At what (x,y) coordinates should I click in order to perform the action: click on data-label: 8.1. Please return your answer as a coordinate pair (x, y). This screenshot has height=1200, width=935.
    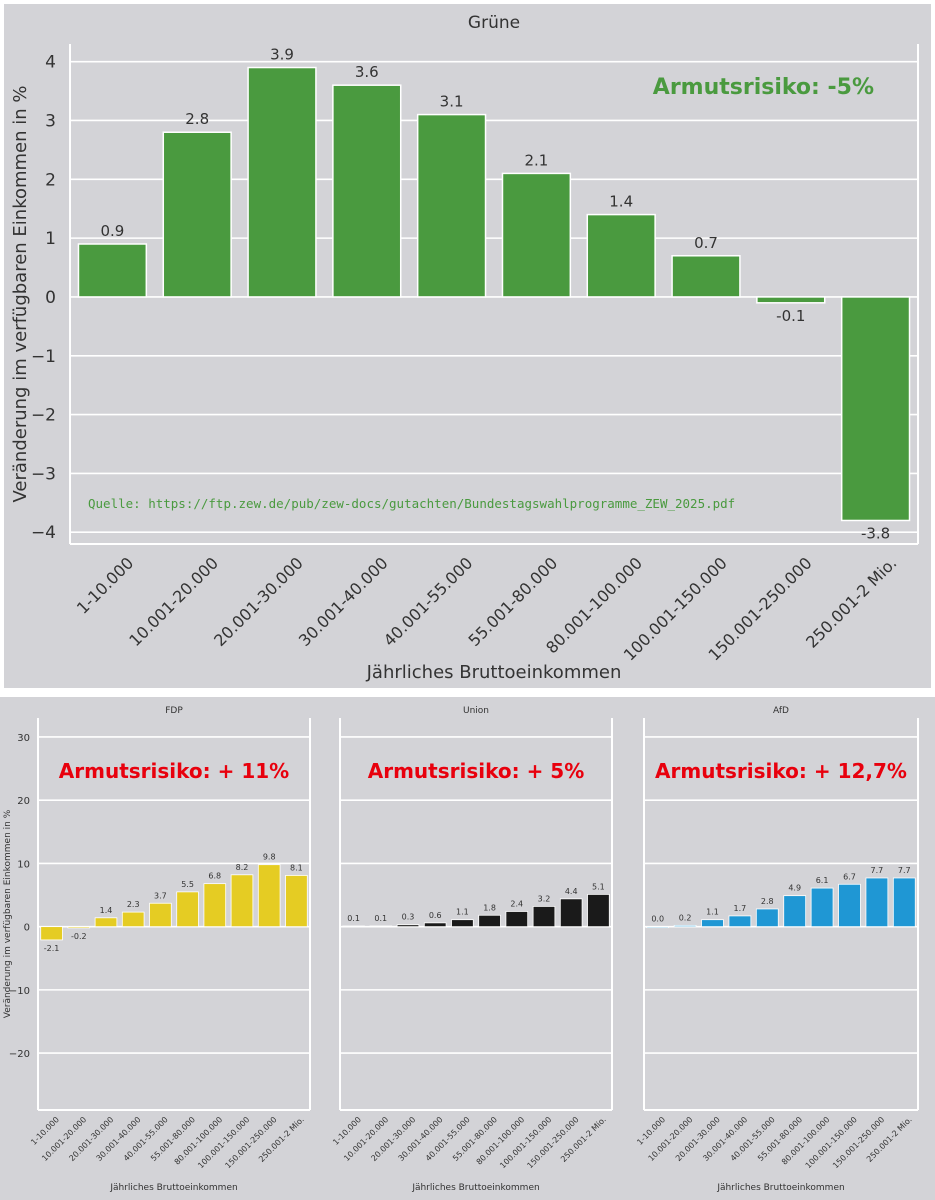
    Looking at the image, I should click on (296, 867).